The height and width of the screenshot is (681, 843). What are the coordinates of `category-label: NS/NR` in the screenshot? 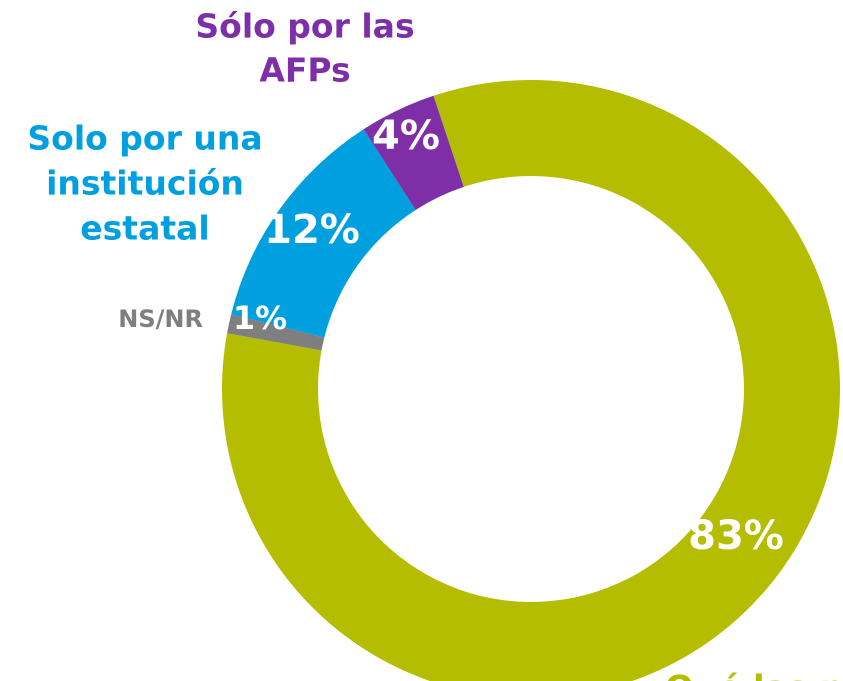 It's located at (160, 319).